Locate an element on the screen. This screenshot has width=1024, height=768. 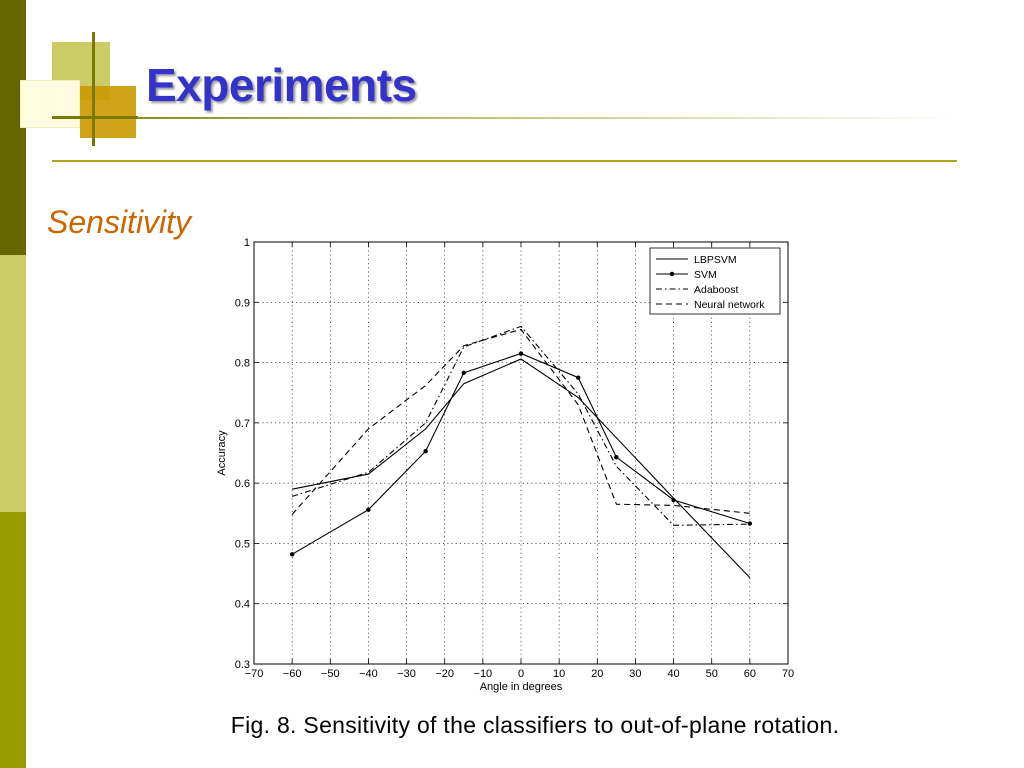
slide-subtitle: Sensitivity is located at coordinates (119, 222).